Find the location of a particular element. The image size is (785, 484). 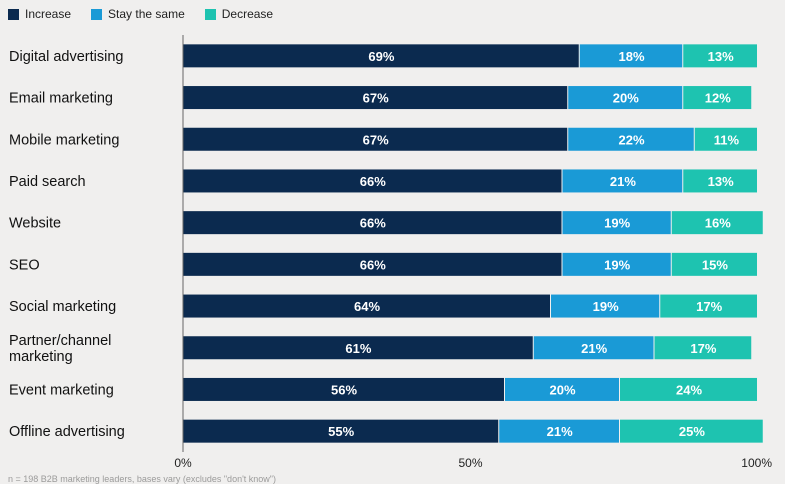

data-label-partner-channel-marketing-increase: 61% is located at coordinates (358, 348).